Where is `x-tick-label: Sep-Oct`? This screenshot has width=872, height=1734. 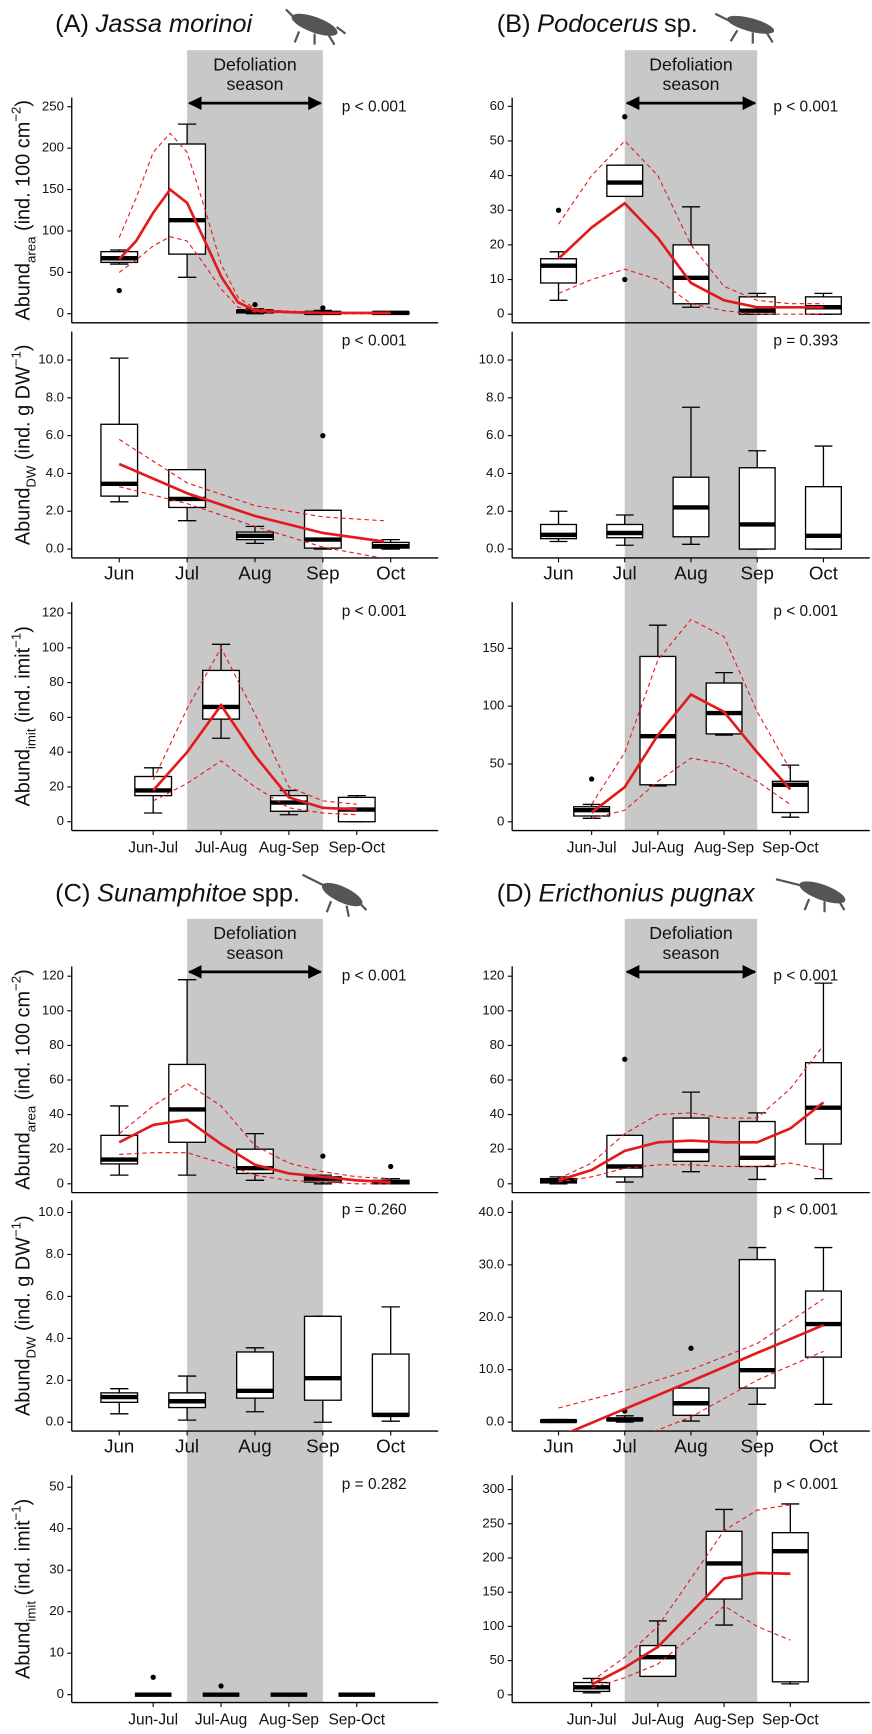
x-tick-label: Sep-Oct is located at coordinates (790, 1719).